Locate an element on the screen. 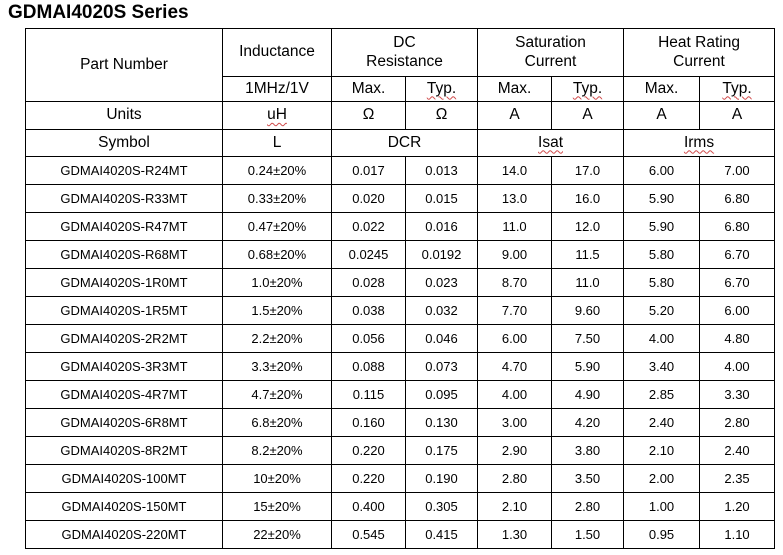 This screenshot has width=783, height=555. isat-max-cell: 4.00 is located at coordinates (514, 394).